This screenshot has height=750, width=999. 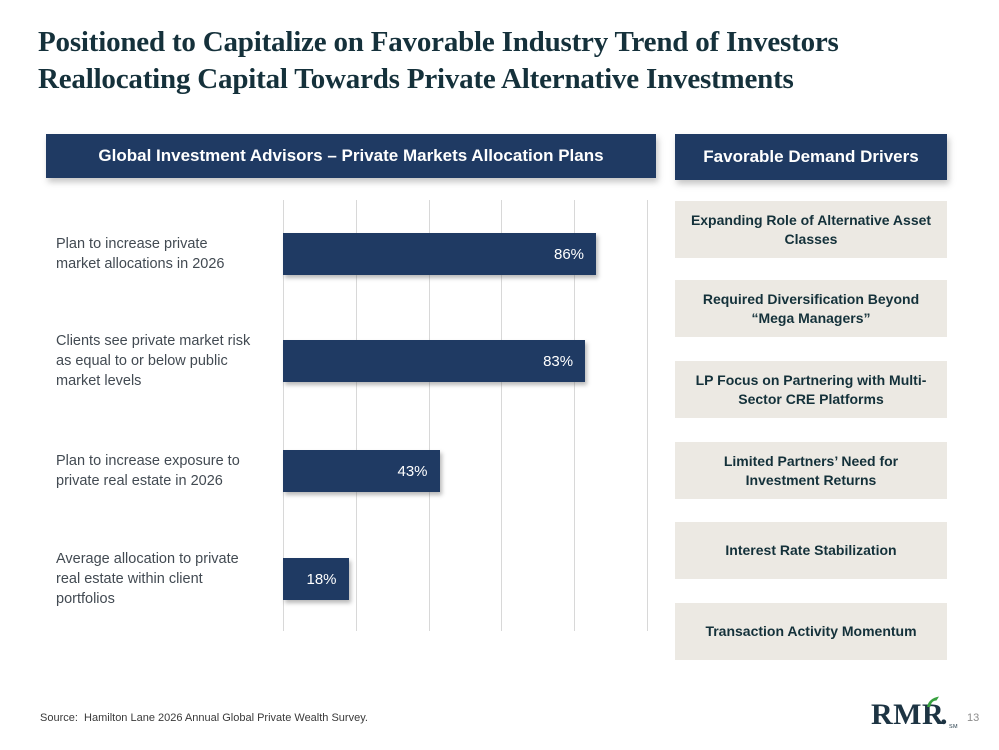 I want to click on driver-box: Interest Rate Stabilization, so click(x=811, y=550).